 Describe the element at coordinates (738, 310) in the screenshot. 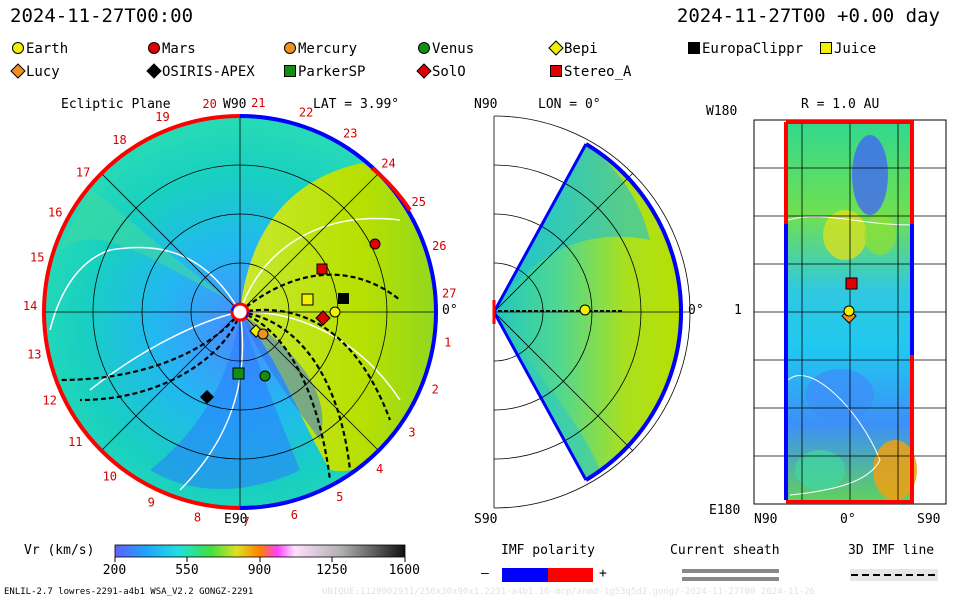

I see `radial-1-label: 1` at that location.